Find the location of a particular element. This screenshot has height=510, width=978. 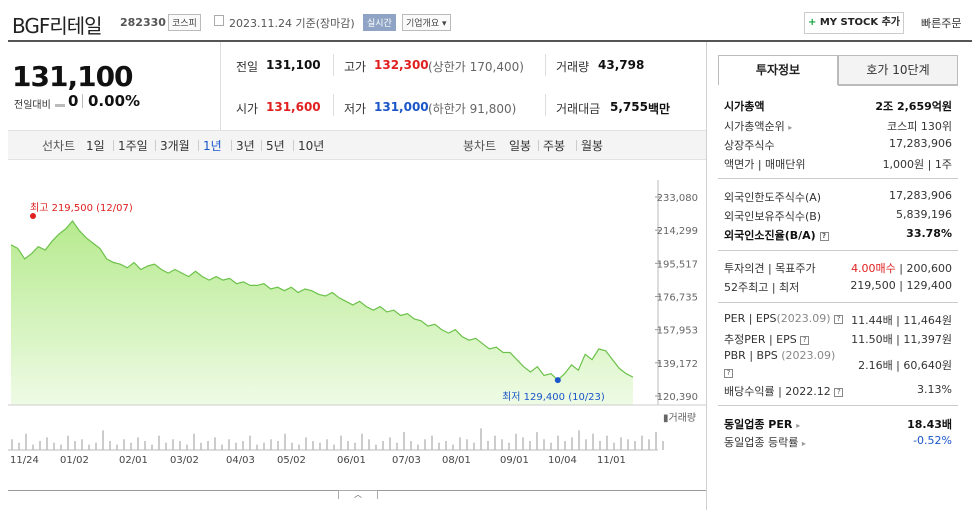

company-overview-dropdown: 기업개요 ▾ is located at coordinates (426, 22).